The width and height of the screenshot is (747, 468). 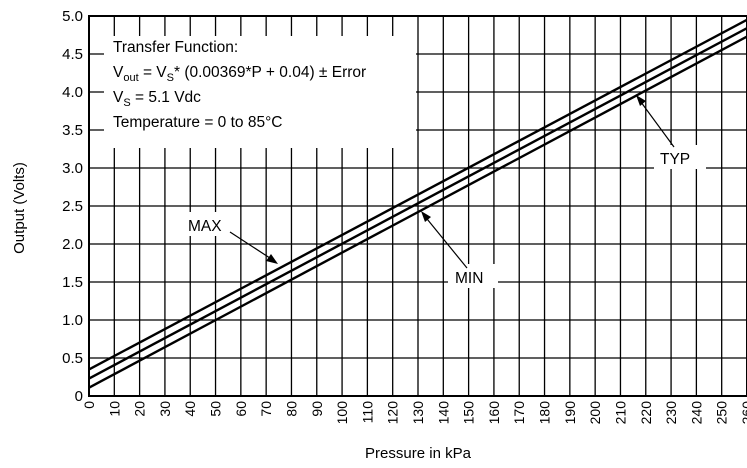 I want to click on y-tick-label: 2.5, so click(x=72, y=206).